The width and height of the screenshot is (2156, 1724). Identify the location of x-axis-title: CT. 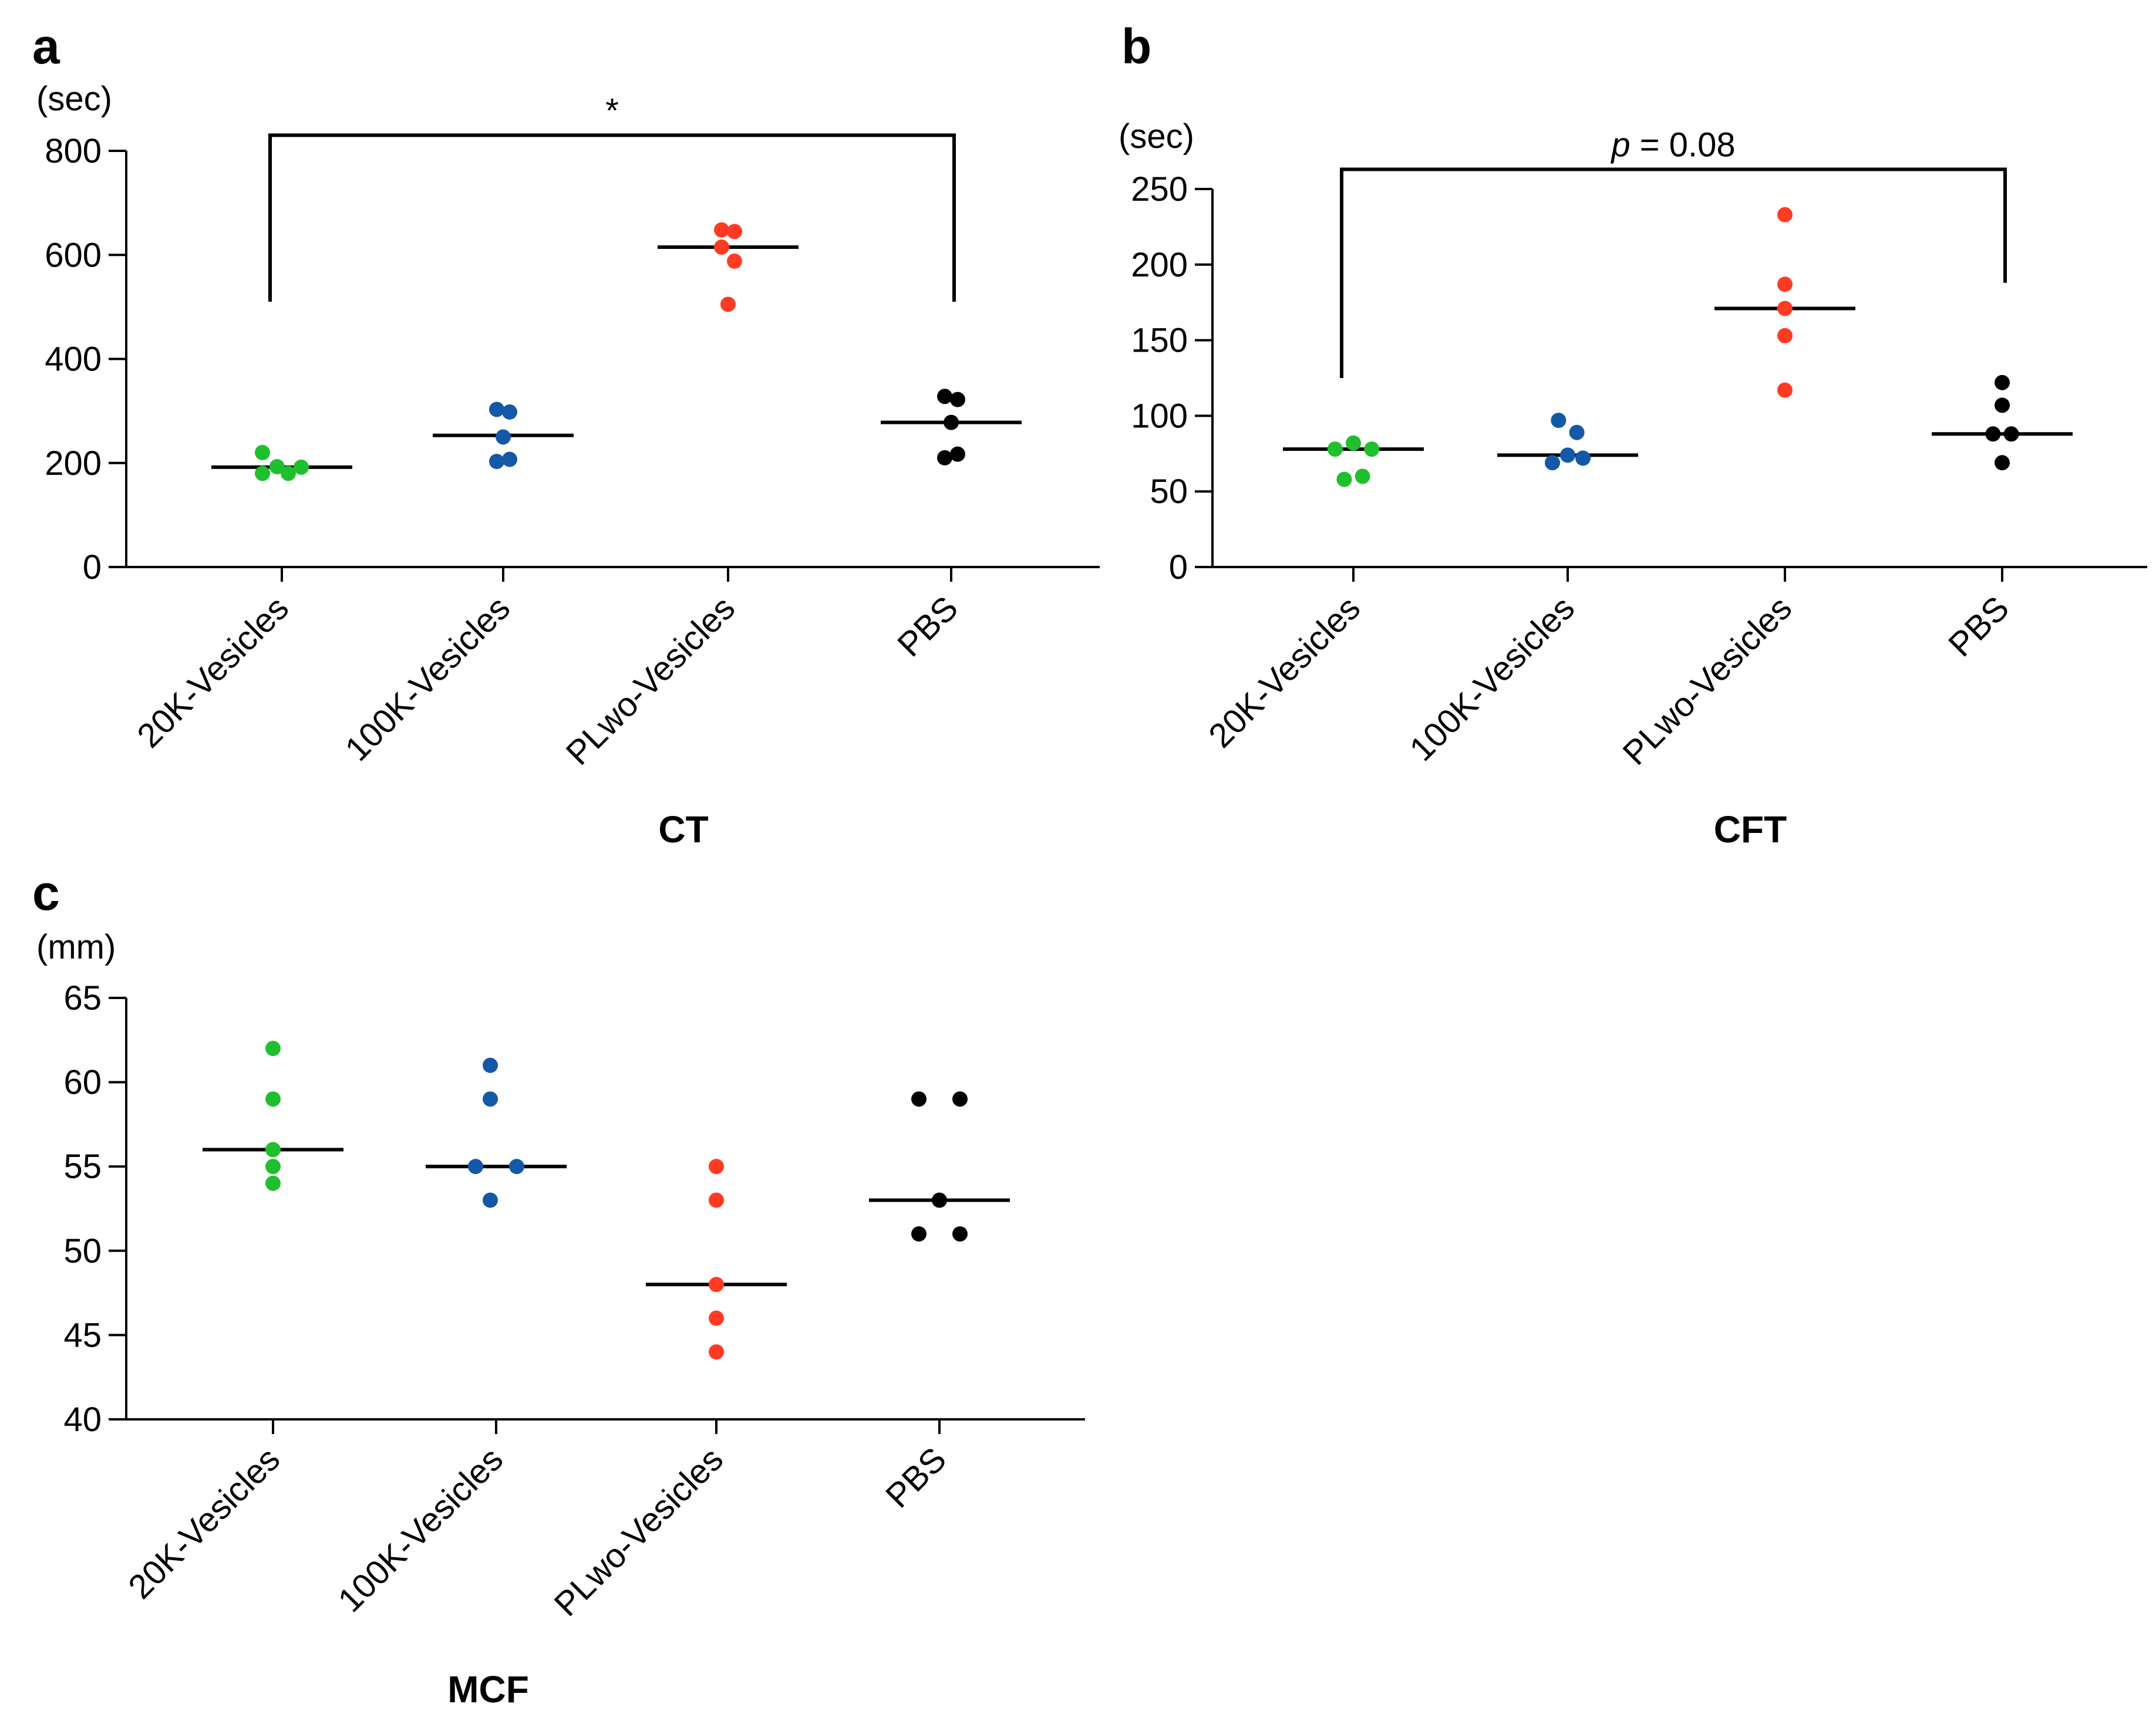
(683, 829).